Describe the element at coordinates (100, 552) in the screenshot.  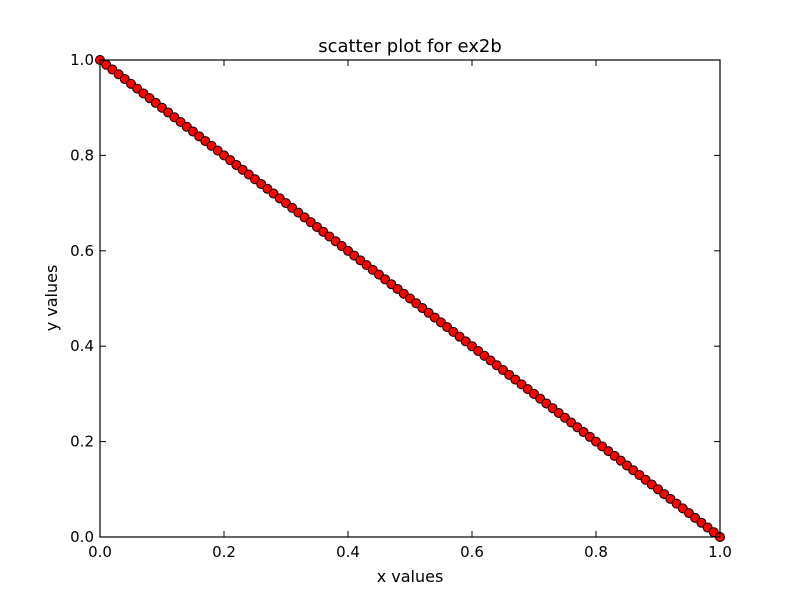
I see `x-tick-label: 0.0` at that location.